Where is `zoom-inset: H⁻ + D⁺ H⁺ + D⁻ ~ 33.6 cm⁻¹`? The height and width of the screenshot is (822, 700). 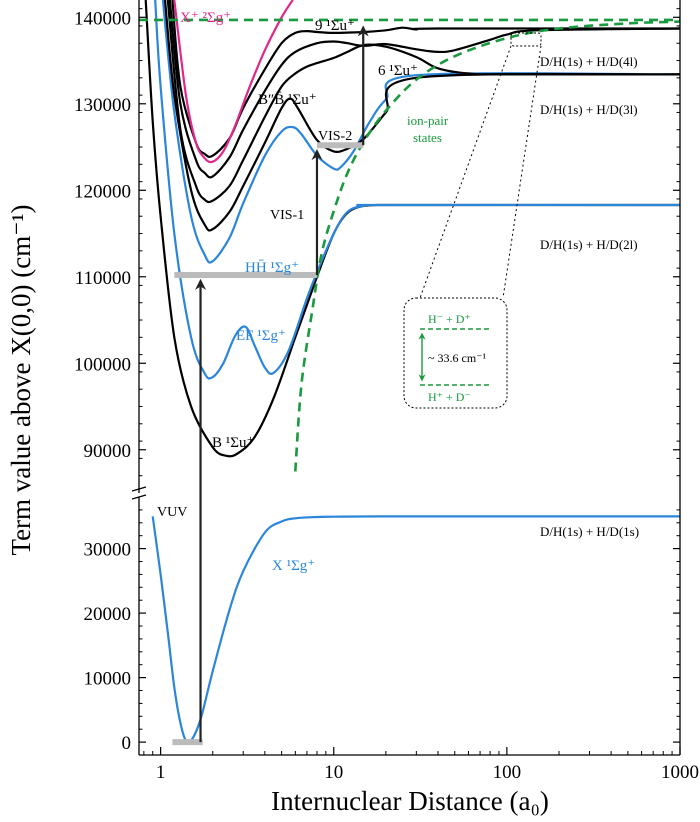 zoom-inset: H⁻ + D⁺ H⁺ + D⁻ ~ 33.6 cm⁻¹ is located at coordinates (472, 220).